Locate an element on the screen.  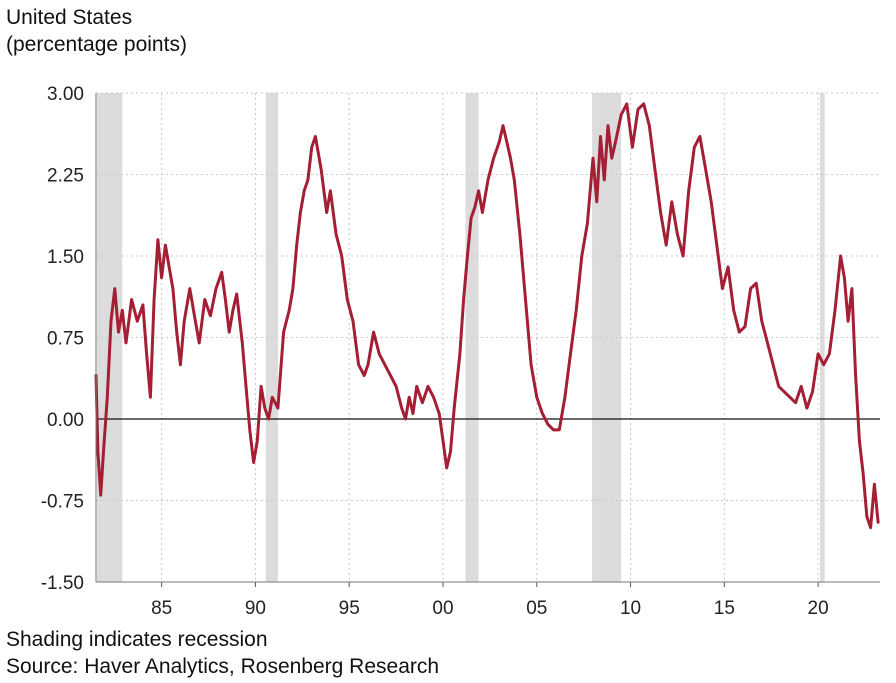
x-tick-label: 85 is located at coordinates (161, 608).